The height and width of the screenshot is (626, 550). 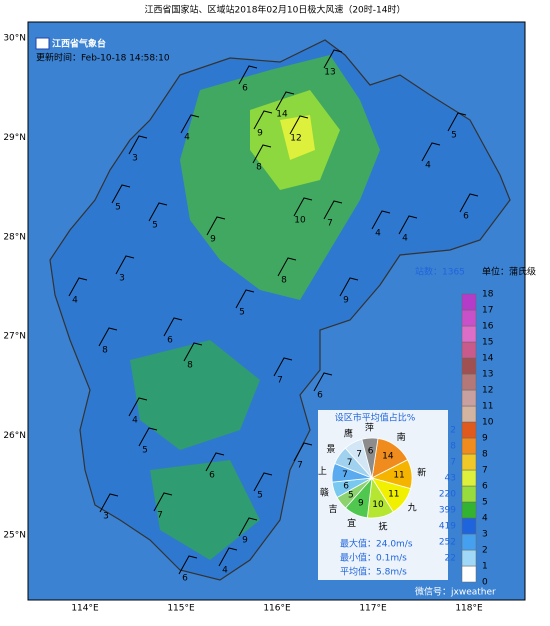 What do you see at coordinates (14, 39) in the screenshot?
I see `lat-label: 30°N` at bounding box center [14, 39].